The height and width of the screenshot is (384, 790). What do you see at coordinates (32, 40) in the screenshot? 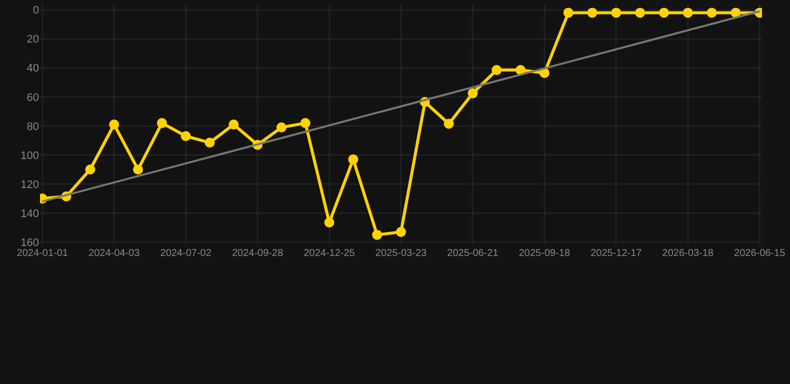
I see `y-tick-label: 20` at bounding box center [32, 40].